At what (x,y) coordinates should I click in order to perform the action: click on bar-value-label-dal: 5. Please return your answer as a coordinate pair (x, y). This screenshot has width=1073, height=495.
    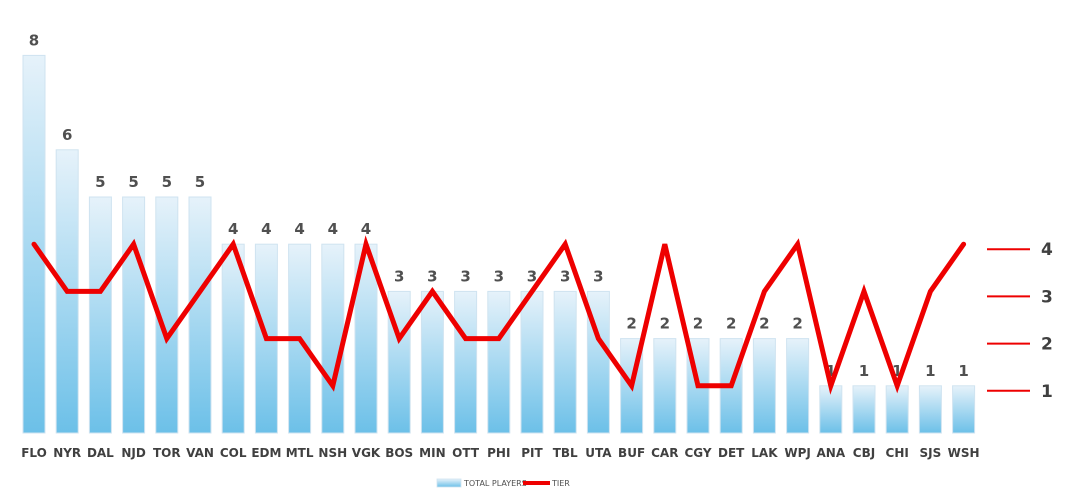
    Looking at the image, I should click on (100, 182).